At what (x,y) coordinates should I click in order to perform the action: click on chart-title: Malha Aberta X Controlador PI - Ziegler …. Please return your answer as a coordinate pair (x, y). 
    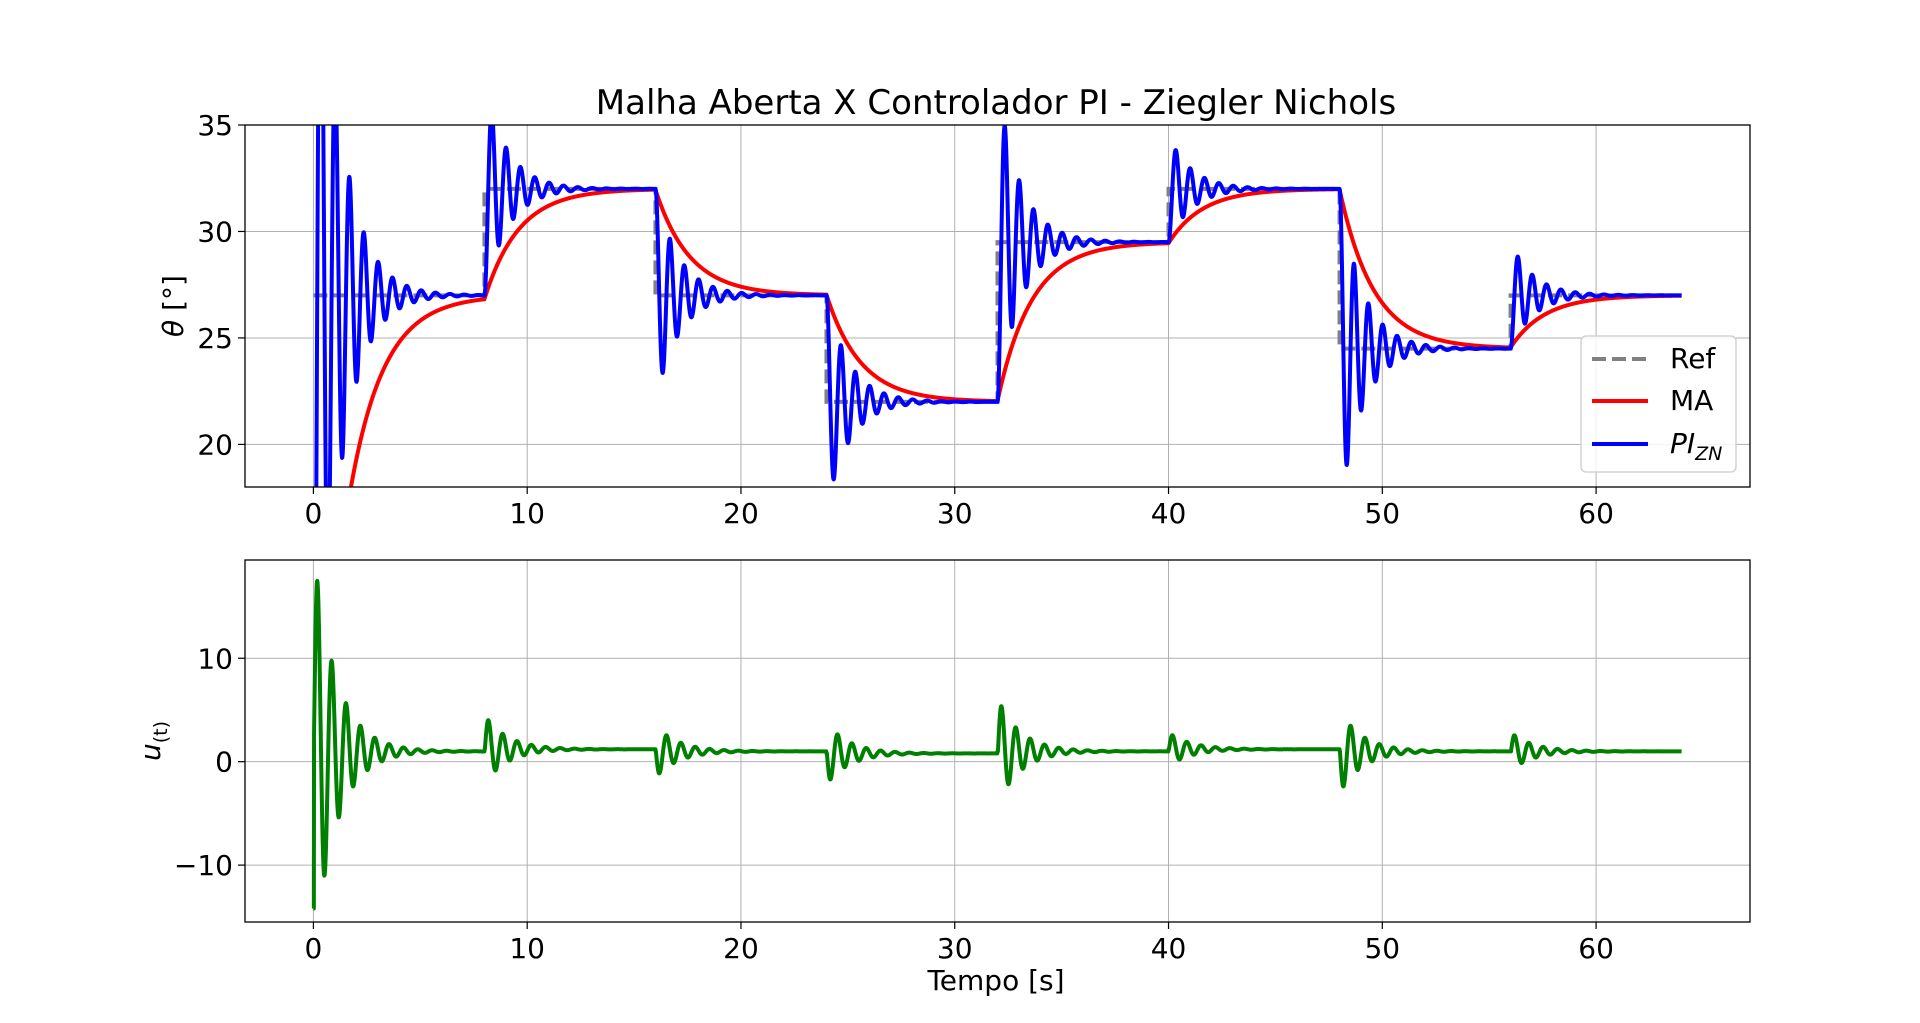
    Looking at the image, I should click on (996, 103).